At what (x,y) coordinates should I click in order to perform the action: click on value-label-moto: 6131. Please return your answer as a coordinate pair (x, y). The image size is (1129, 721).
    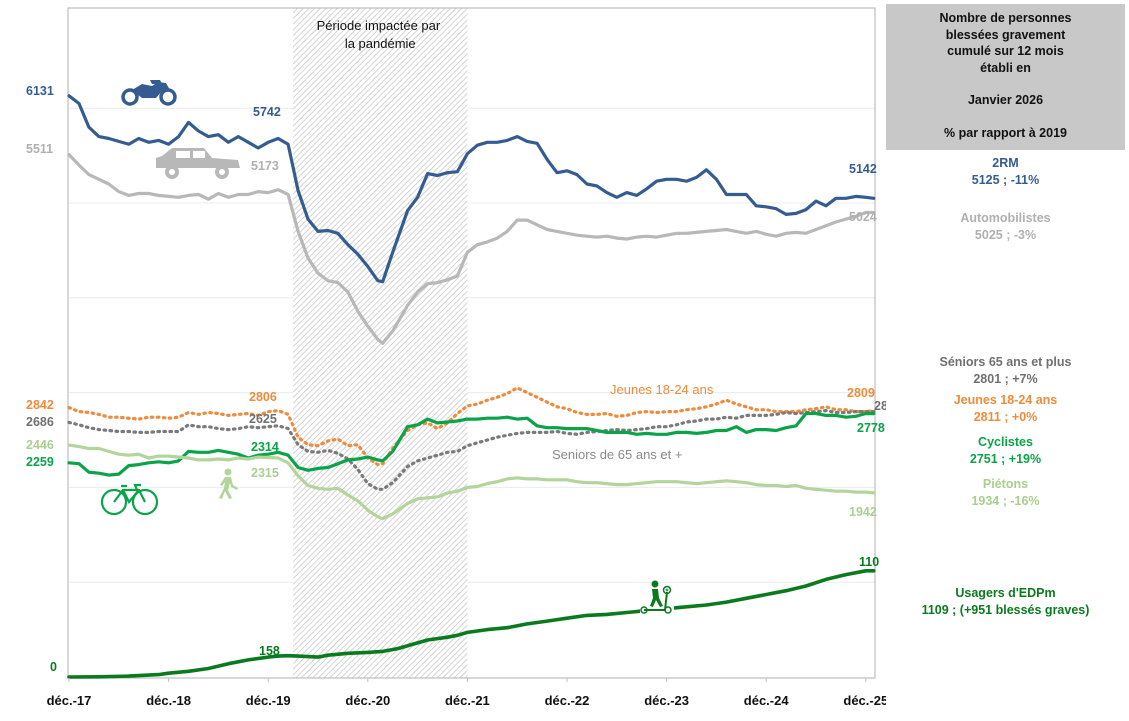
    Looking at the image, I should click on (40, 91).